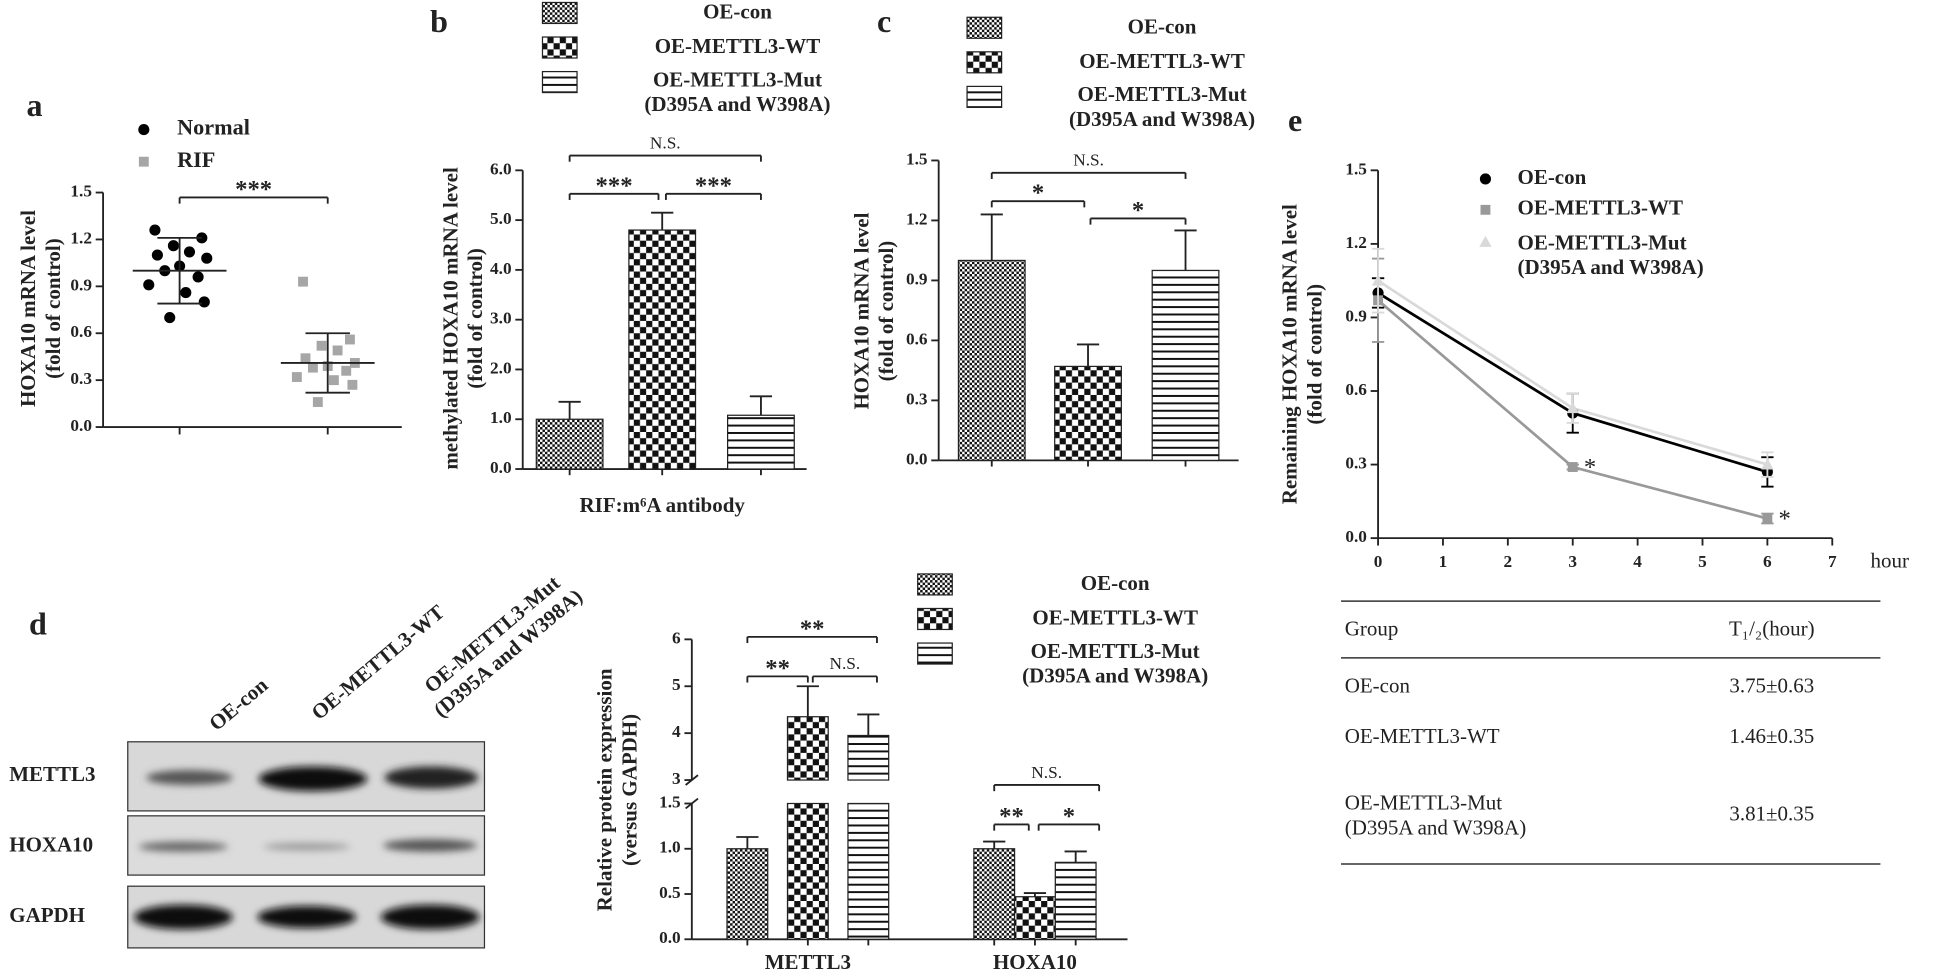 The width and height of the screenshot is (1944, 980). Describe the element at coordinates (501, 218) in the screenshot. I see `y-tick-label: 5.0` at that location.